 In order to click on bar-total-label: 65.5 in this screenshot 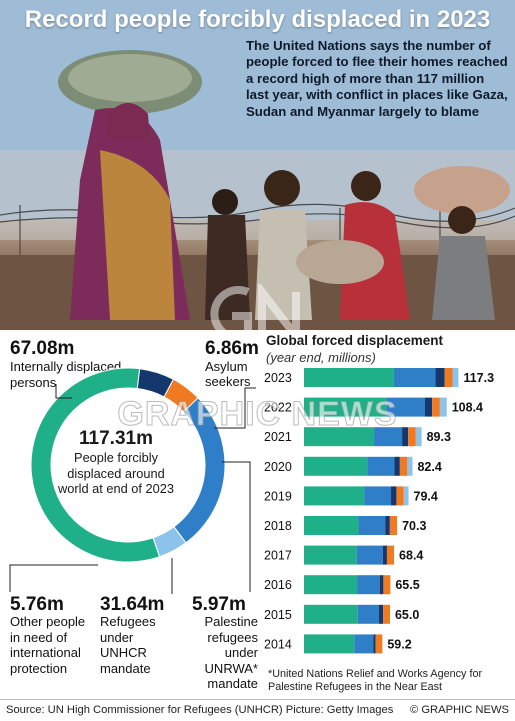, I will do `click(407, 585)`.